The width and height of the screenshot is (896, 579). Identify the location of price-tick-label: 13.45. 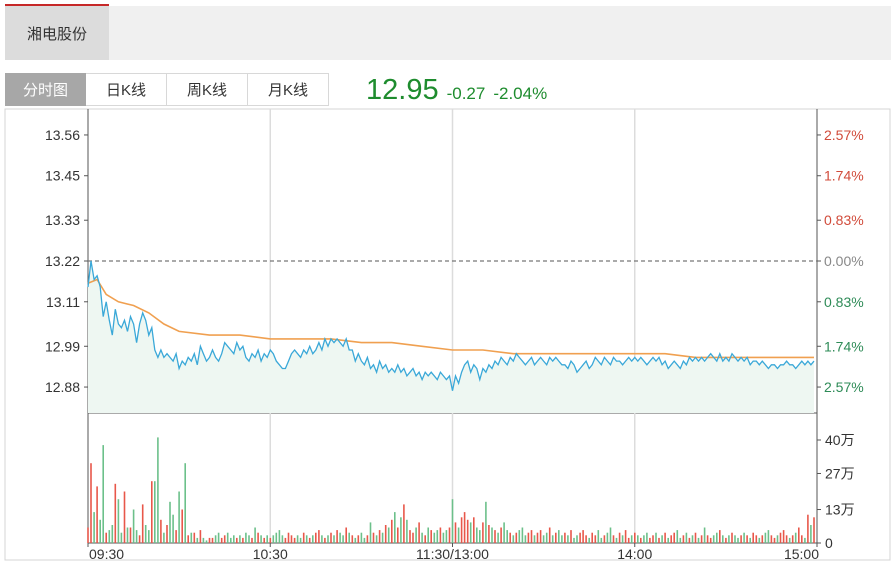
(62, 176).